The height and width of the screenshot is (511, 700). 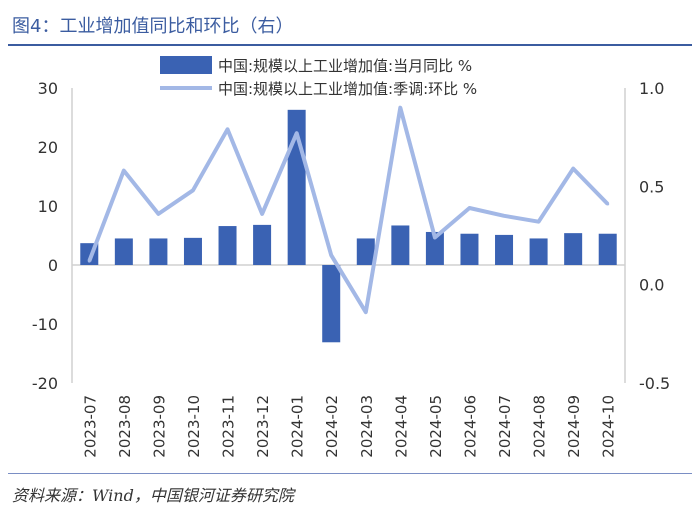 What do you see at coordinates (345, 66) in the screenshot?
I see `legend-bar-label: 中国:规模以上工业增加值:当月同比 %` at bounding box center [345, 66].